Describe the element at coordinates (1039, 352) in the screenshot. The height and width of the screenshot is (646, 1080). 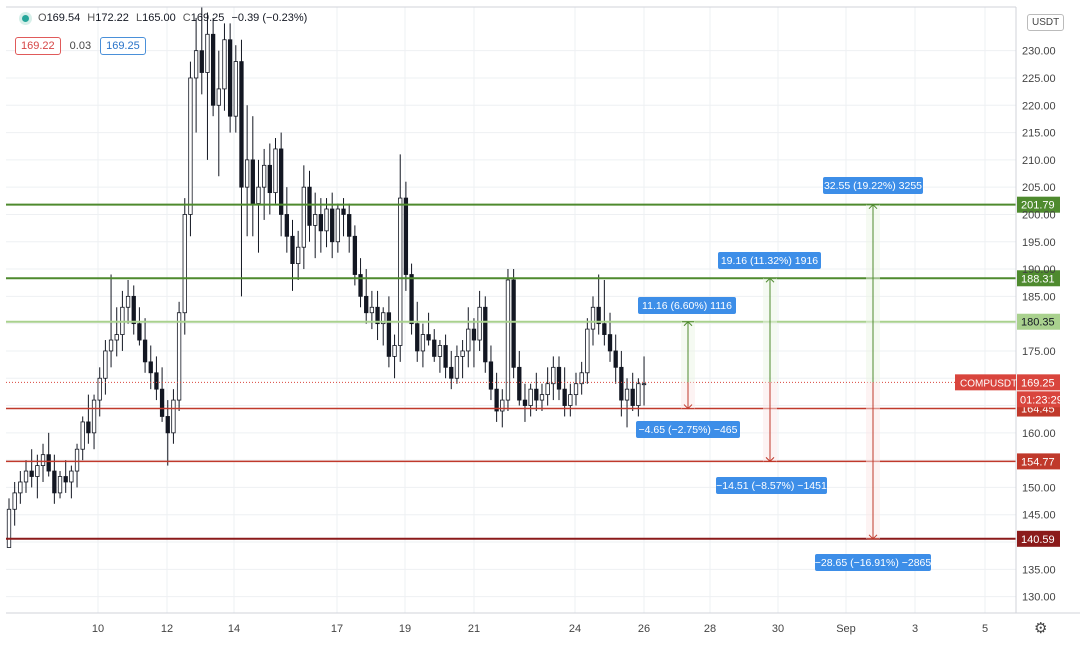
I see `y-tick-label: 175.00` at that location.